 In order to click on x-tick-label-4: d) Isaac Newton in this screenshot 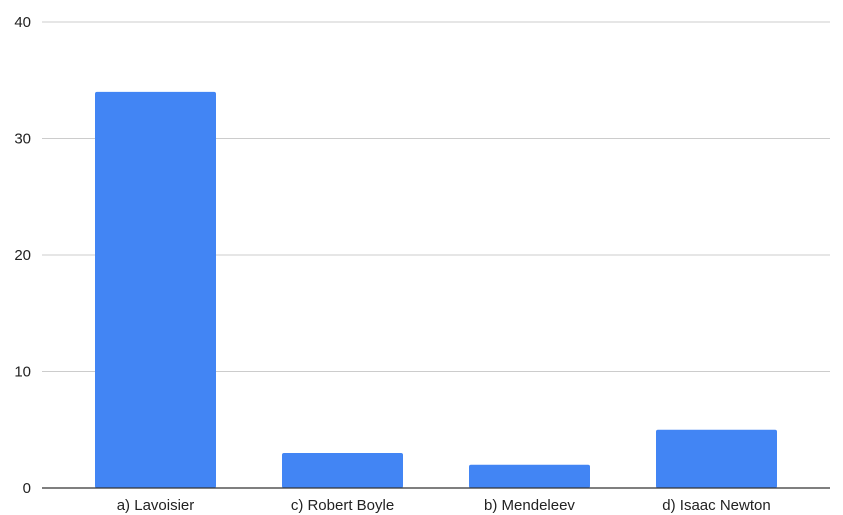, I will do `click(716, 505)`.